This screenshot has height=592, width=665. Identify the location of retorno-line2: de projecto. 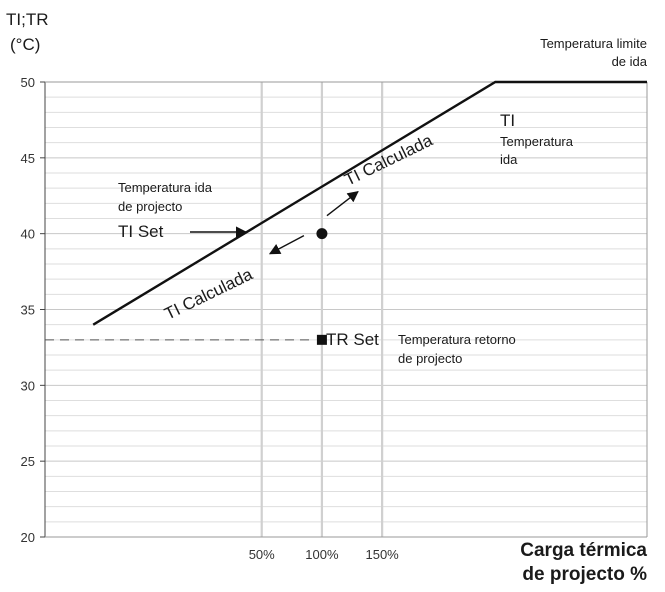
(430, 358).